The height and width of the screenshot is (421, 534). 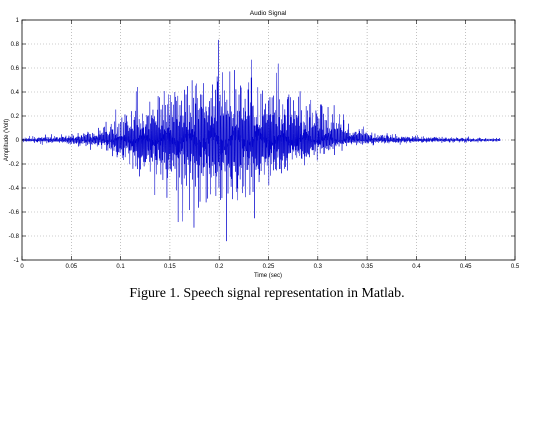 What do you see at coordinates (22, 267) in the screenshot?
I see `x-tick-label: 0` at bounding box center [22, 267].